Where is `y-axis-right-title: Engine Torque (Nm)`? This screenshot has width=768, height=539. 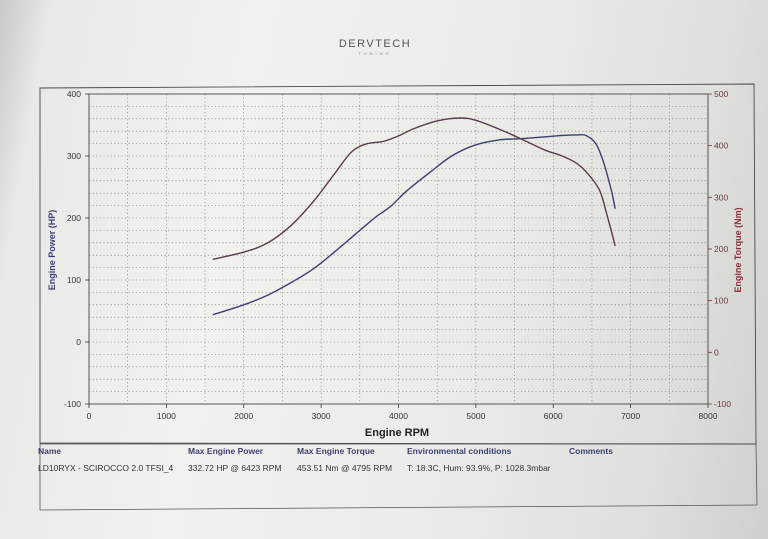
y-axis-right-title: Engine Torque (Nm) is located at coordinates (738, 249).